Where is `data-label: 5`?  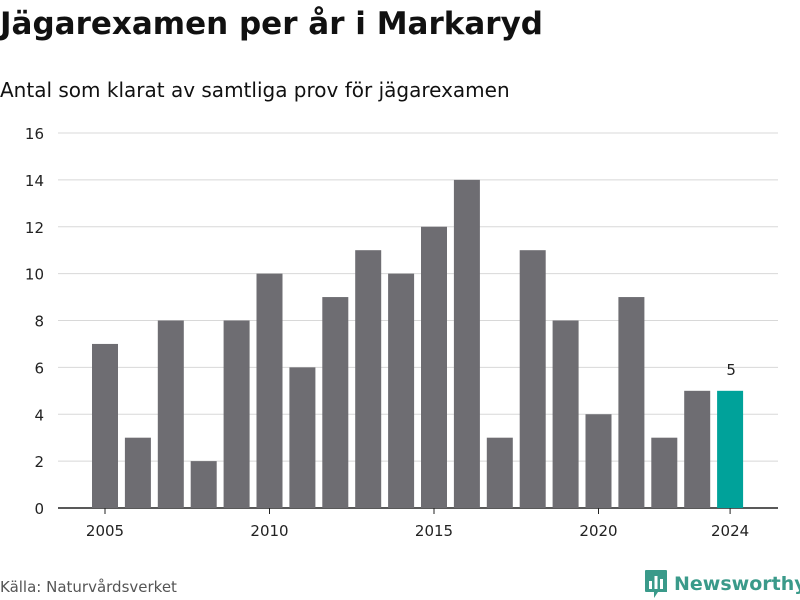 data-label: 5 is located at coordinates (731, 370).